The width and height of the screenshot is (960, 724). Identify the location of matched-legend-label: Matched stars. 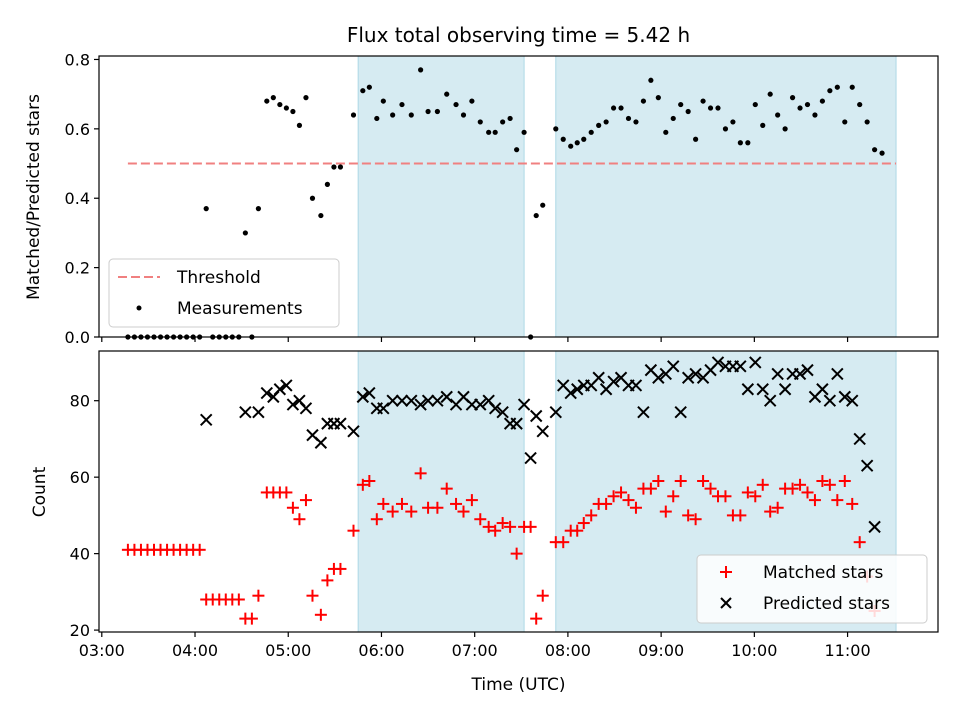
(823, 573).